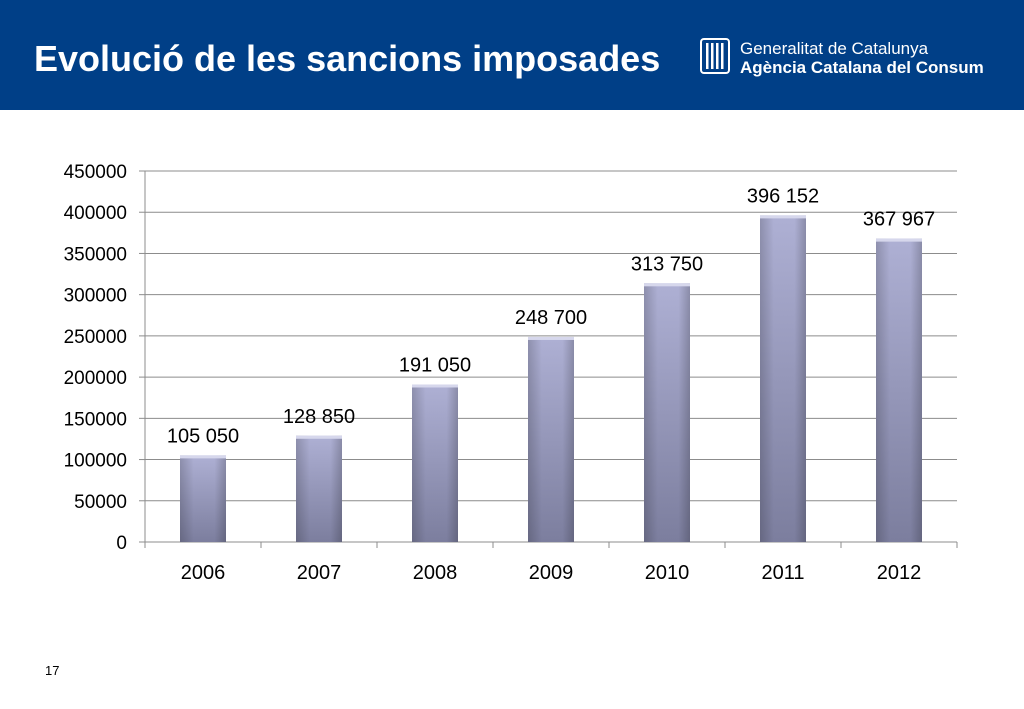  I want to click on y-tick-label: 450000, so click(95, 172).